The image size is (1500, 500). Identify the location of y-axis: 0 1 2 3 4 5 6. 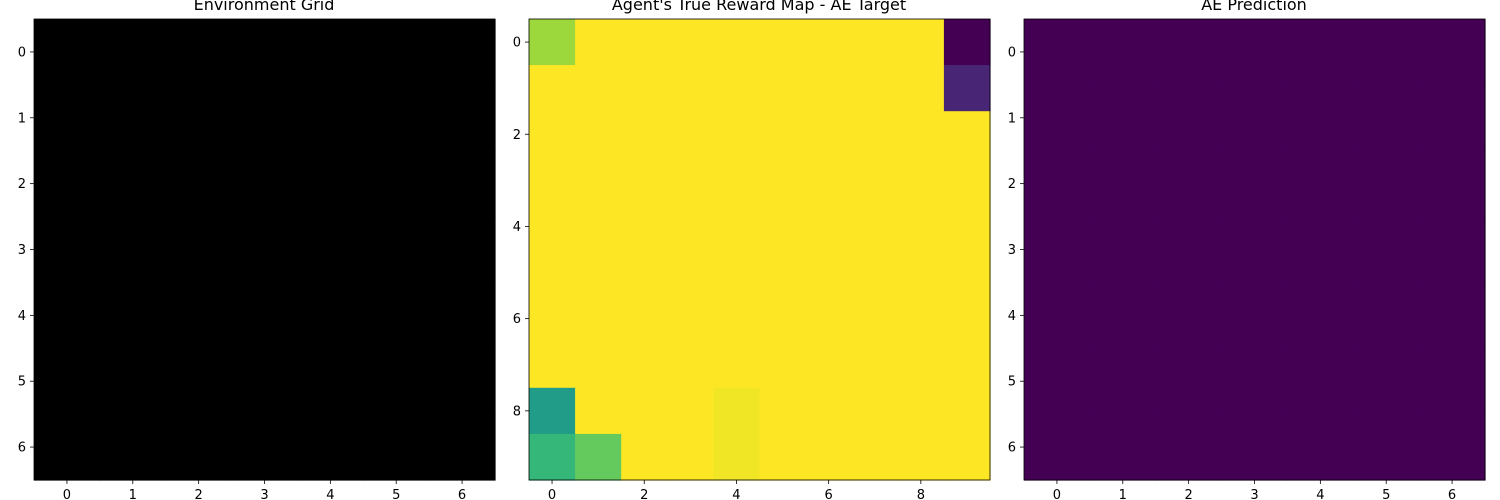
(1016, 250).